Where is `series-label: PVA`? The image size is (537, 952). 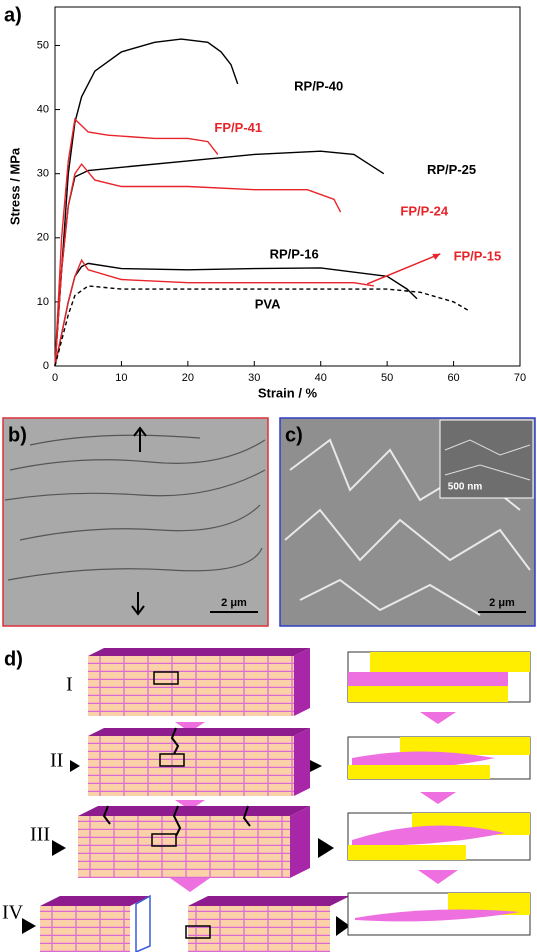
series-label: PVA is located at coordinates (268, 304).